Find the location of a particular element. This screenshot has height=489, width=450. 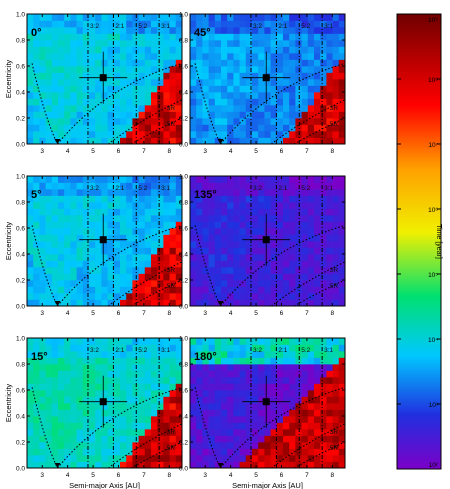

panel-angle-label: 15° is located at coordinates (39, 357).